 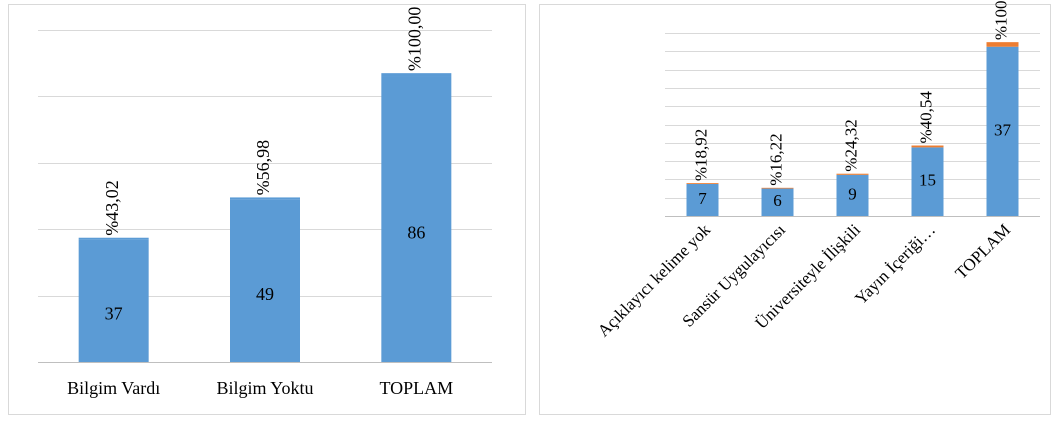 I want to click on value-label: %43,02, so click(x=112, y=207).